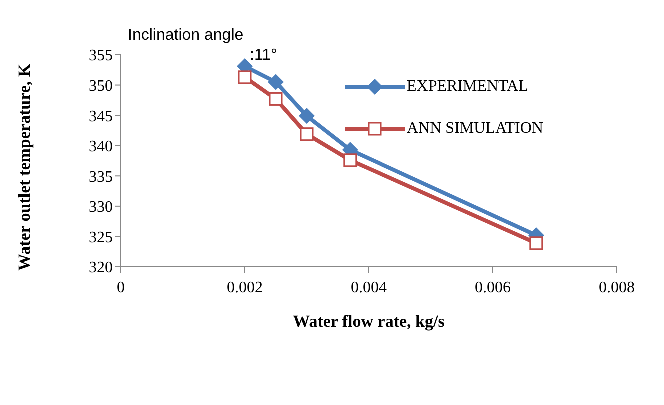 The width and height of the screenshot is (664, 405). What do you see at coordinates (493, 287) in the screenshot?
I see `x-tick-label: 0.006` at bounding box center [493, 287].